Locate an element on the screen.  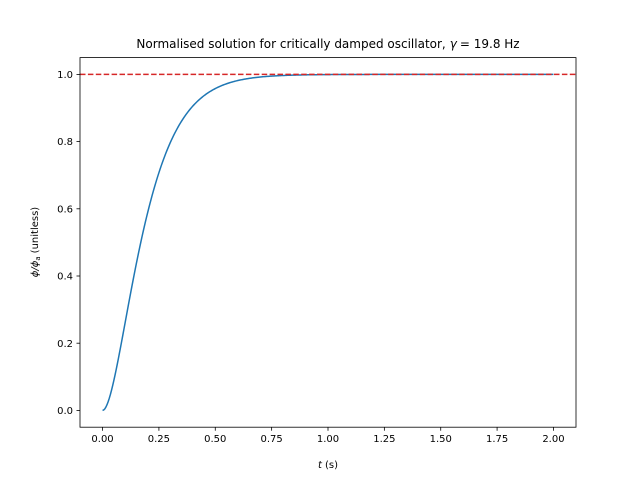
y-tick-label: 0.2 is located at coordinates (65, 344).